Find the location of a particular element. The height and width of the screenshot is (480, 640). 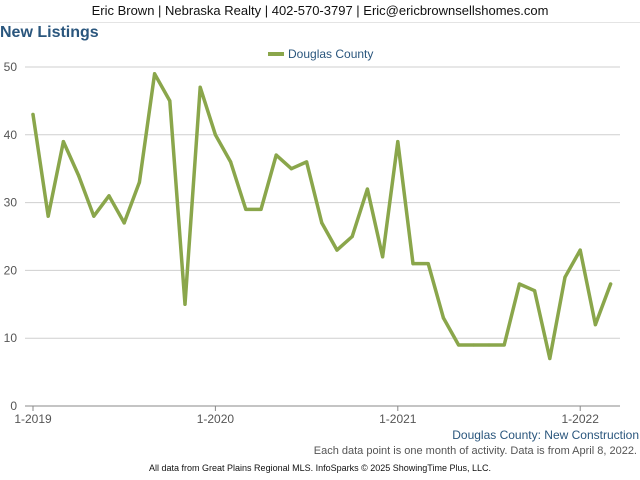

y-tick-label: 20 is located at coordinates (11, 270).